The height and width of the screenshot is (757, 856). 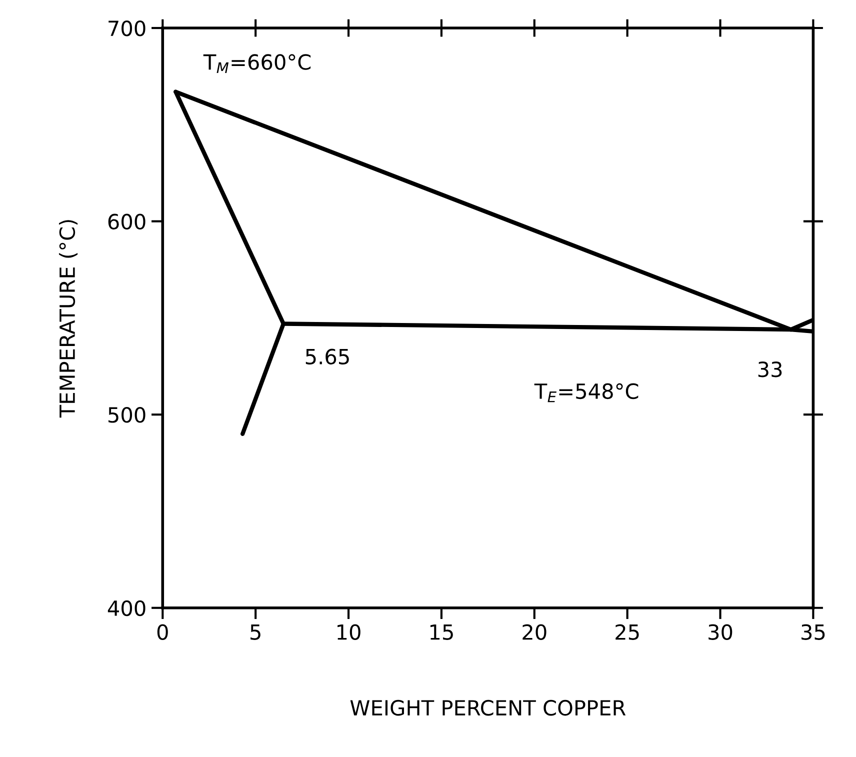 What do you see at coordinates (127, 415) in the screenshot?
I see `y-tick-label: 500` at bounding box center [127, 415].